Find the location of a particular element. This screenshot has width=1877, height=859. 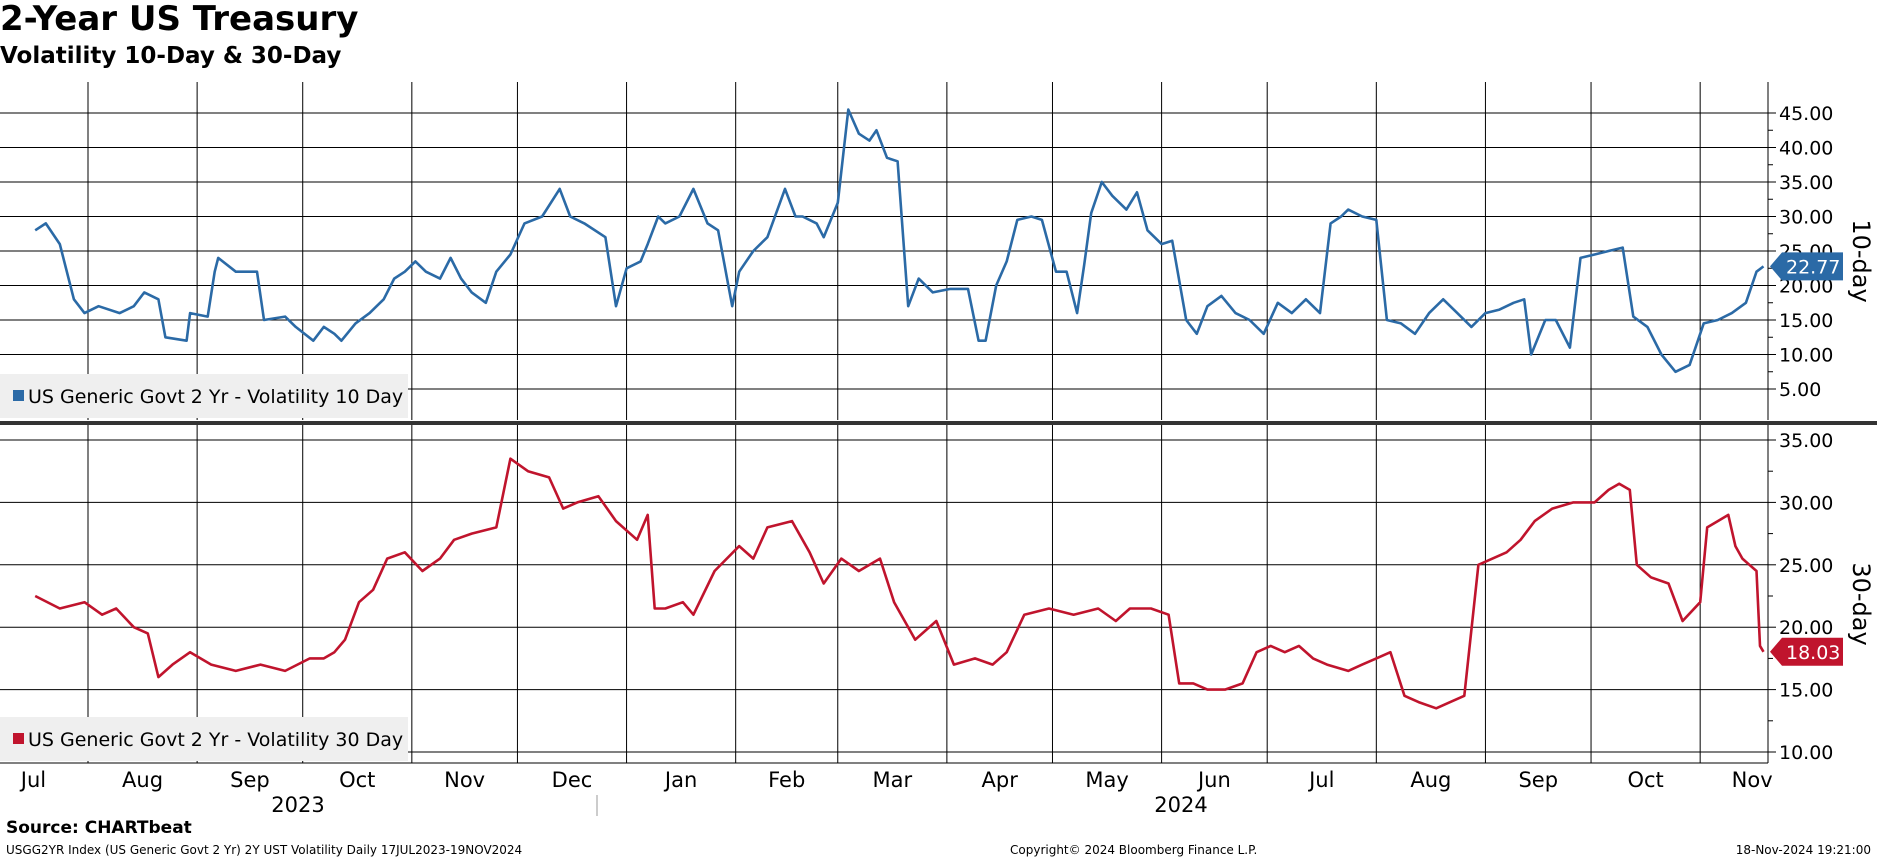

x-year-label: 2024 is located at coordinates (1180, 805).